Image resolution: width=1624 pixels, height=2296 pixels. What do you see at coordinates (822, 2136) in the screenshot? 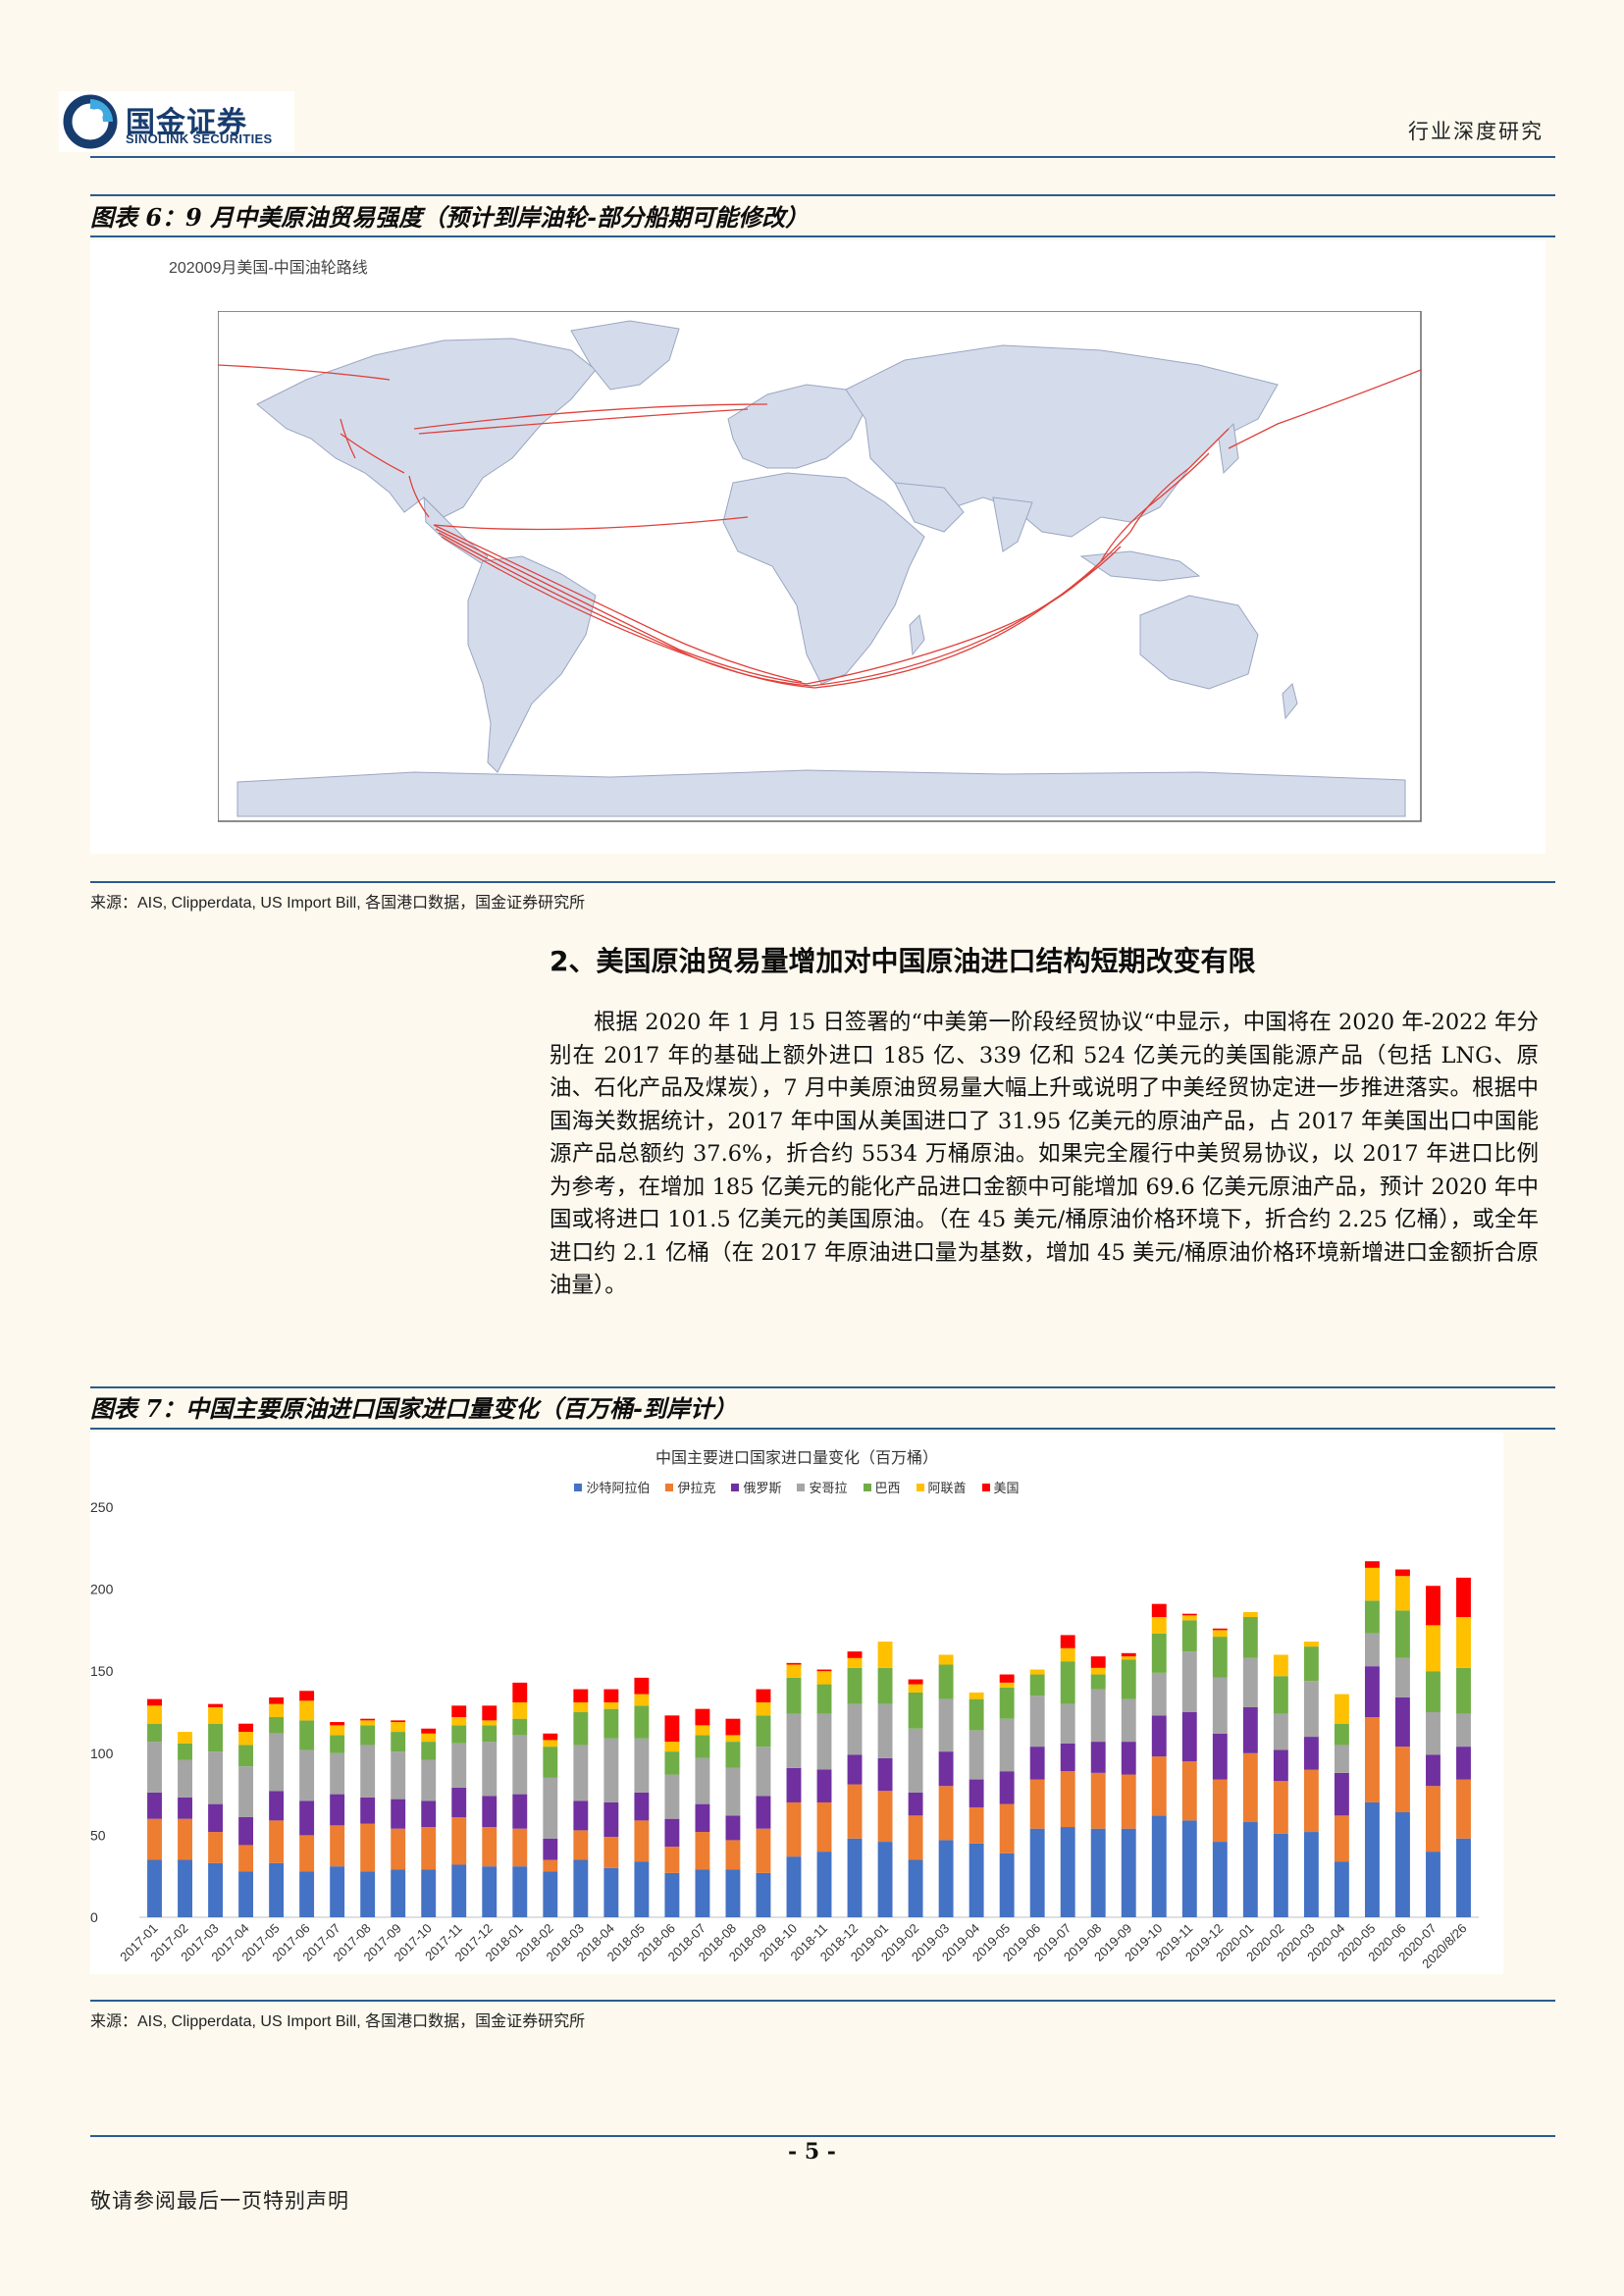
I see `footer-rule` at bounding box center [822, 2136].